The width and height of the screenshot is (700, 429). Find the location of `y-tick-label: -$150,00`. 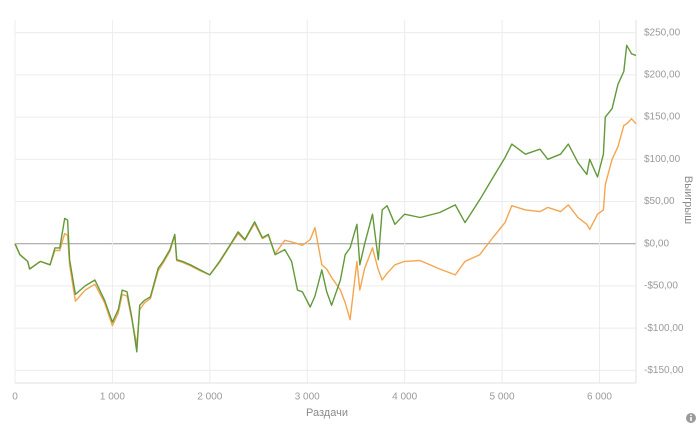

y-tick-label: -$150,00 is located at coordinates (664, 370).